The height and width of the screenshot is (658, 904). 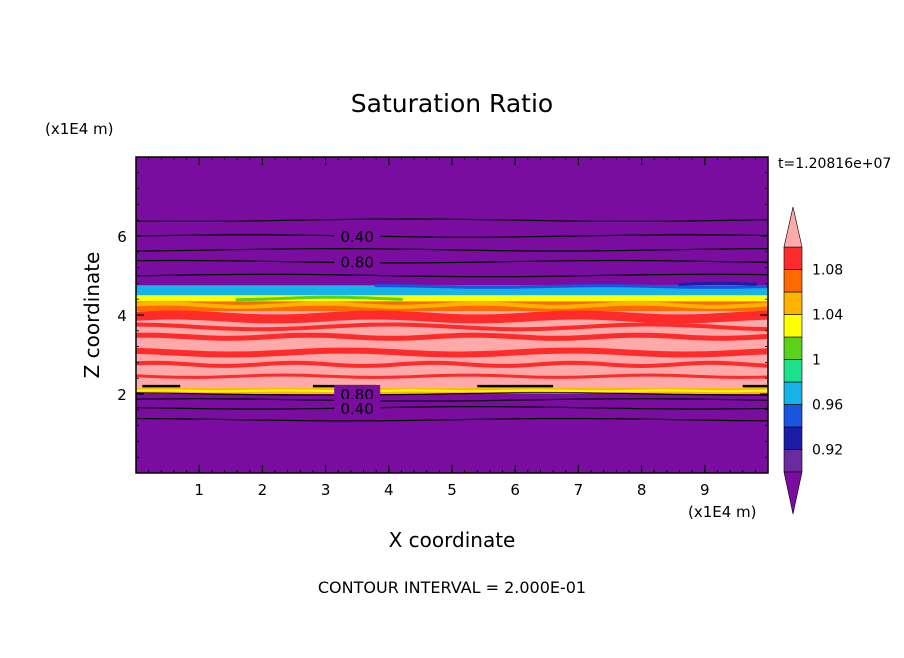 What do you see at coordinates (827, 451) in the screenshot?
I see `colorbar-label: 0.92` at bounding box center [827, 451].